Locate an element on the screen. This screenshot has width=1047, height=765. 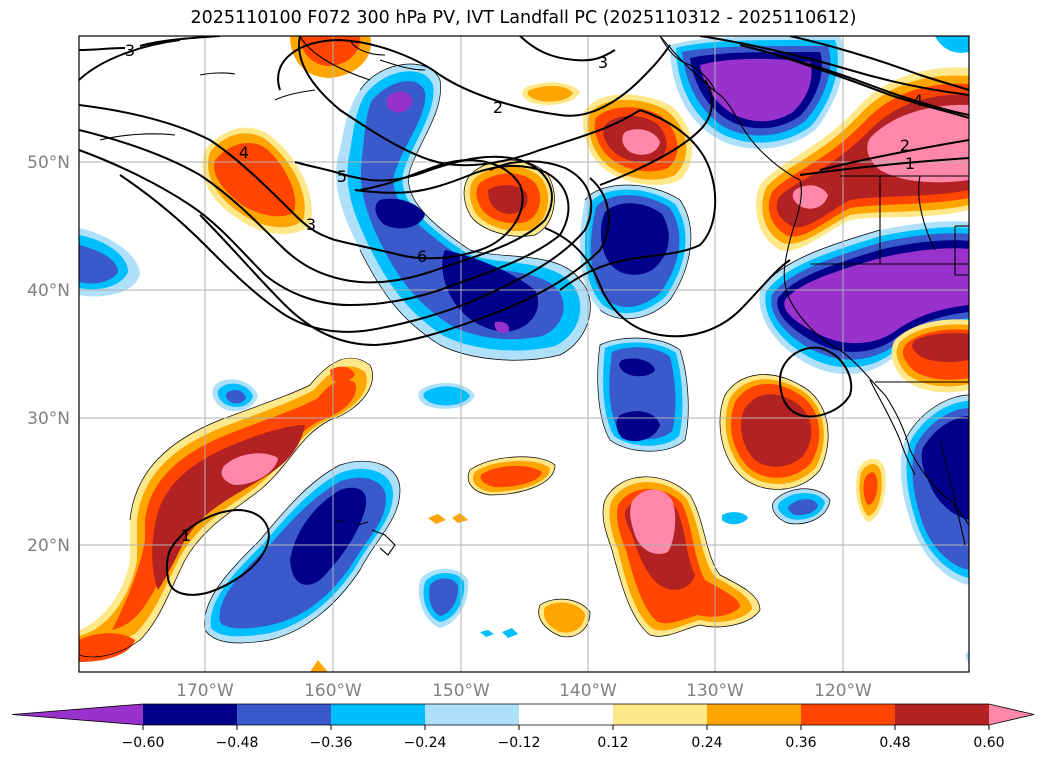
colorbar-tick-label: 0.24 is located at coordinates (706, 743).